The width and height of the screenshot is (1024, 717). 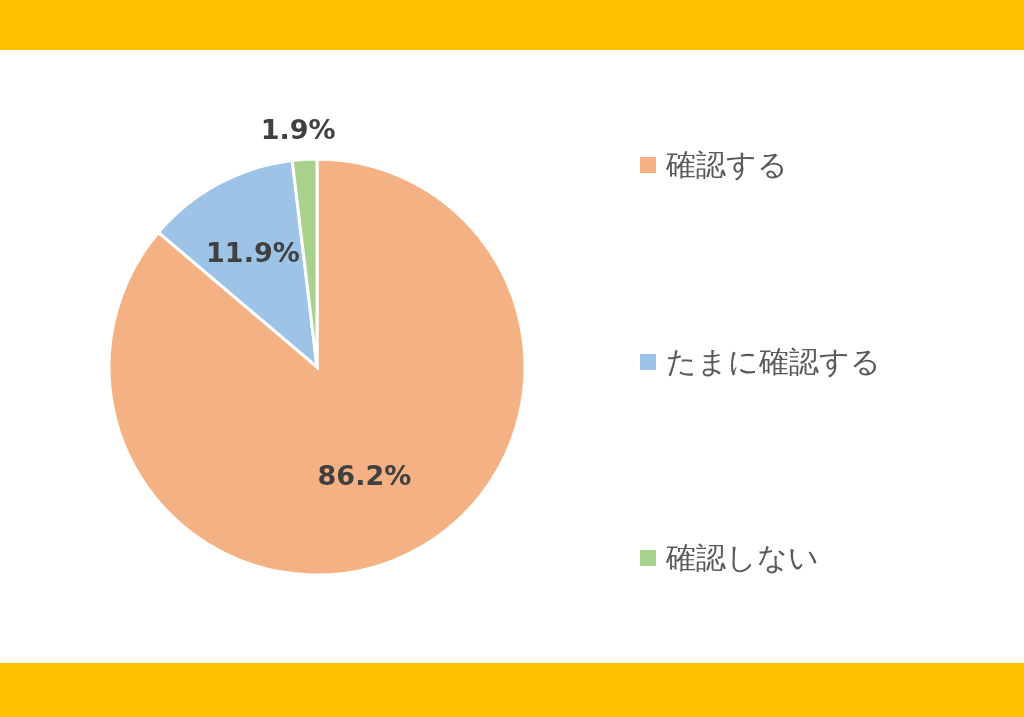 I want to click on legend-label: たまに確認する, so click(x=773, y=362).